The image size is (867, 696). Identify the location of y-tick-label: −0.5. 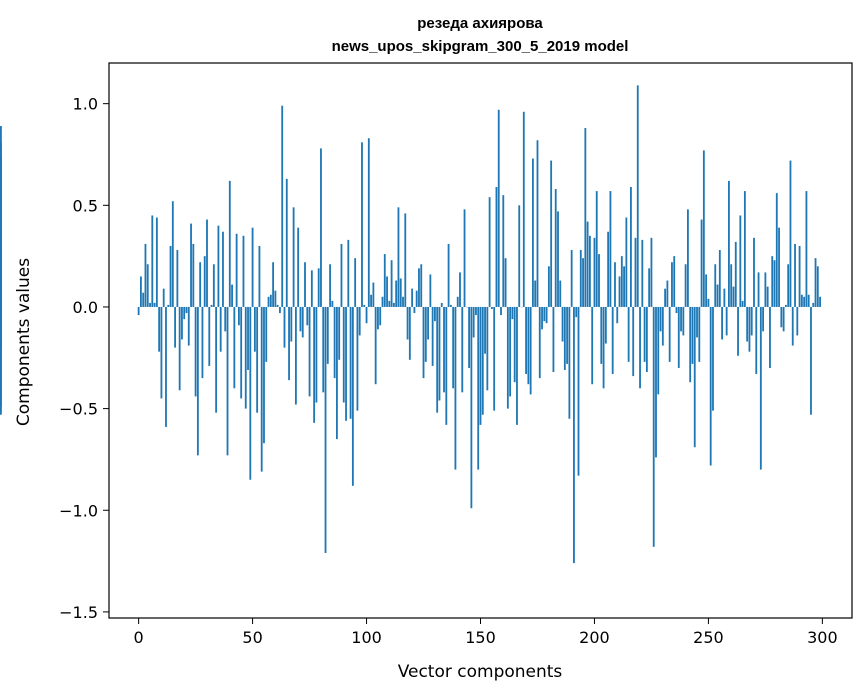
(78, 409).